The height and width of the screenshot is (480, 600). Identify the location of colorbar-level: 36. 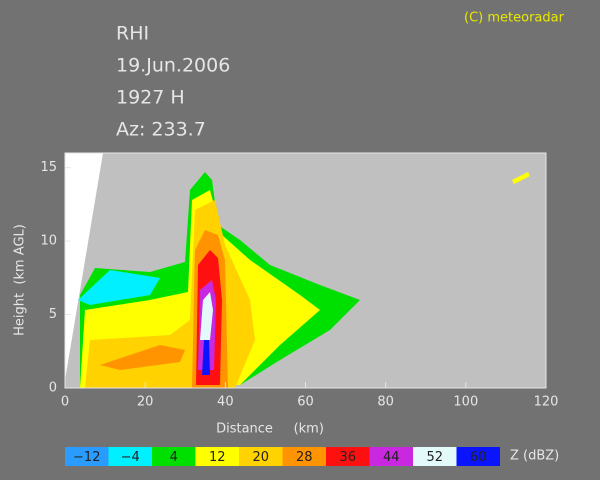
(347, 457).